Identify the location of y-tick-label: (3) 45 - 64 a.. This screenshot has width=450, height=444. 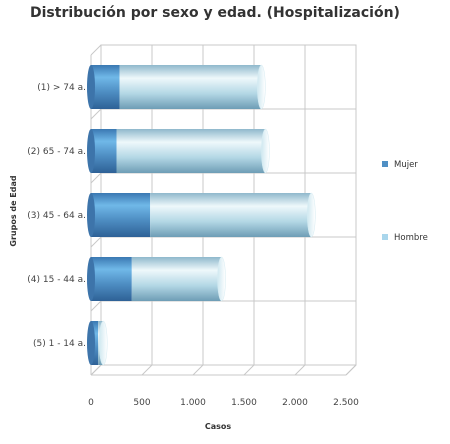
(56, 216).